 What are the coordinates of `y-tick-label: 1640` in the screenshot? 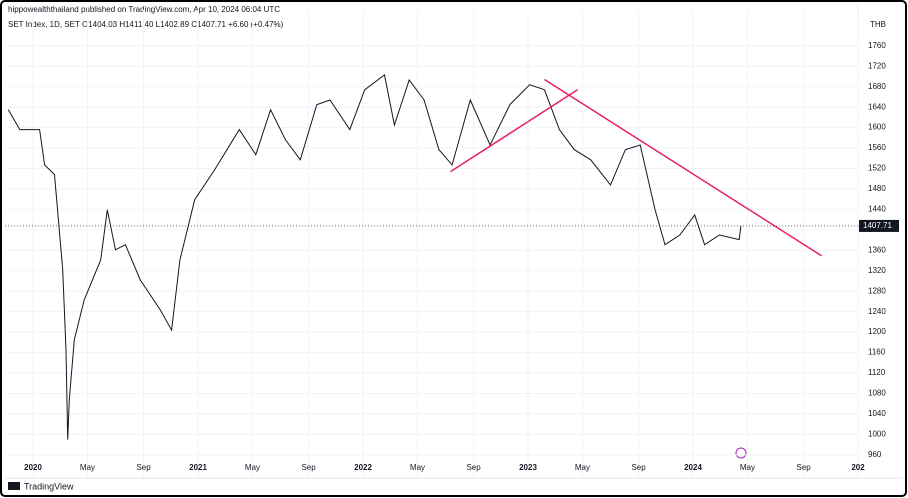 It's located at (877, 106).